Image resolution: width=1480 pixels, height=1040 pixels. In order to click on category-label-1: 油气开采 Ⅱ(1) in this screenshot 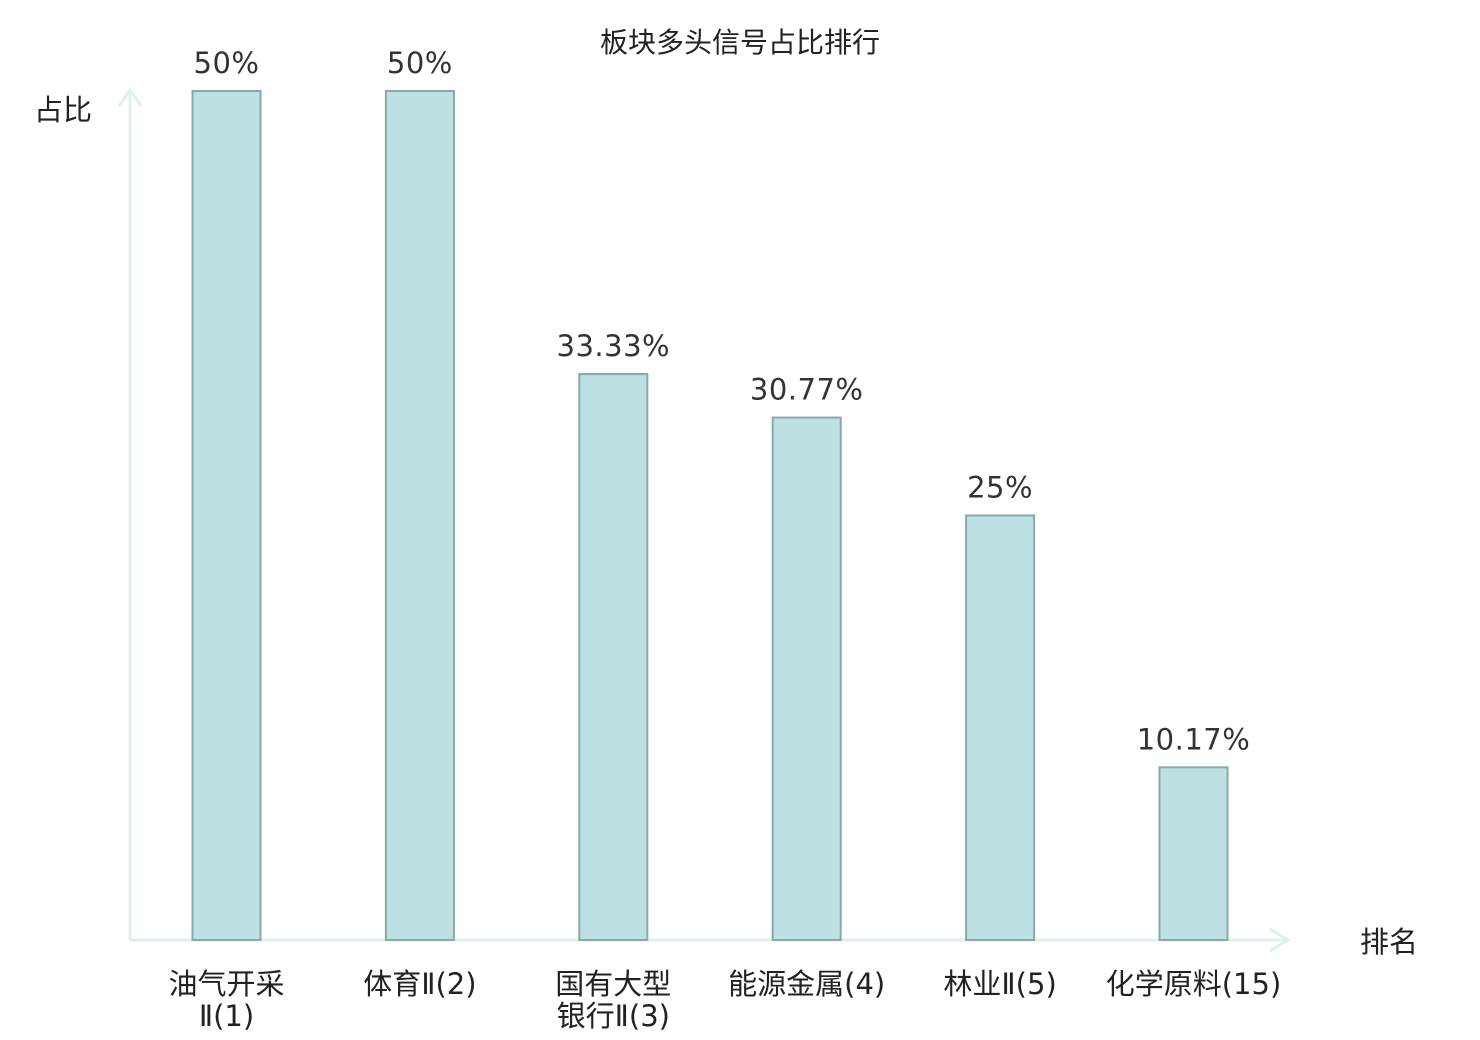, I will do `click(226, 1000)`.